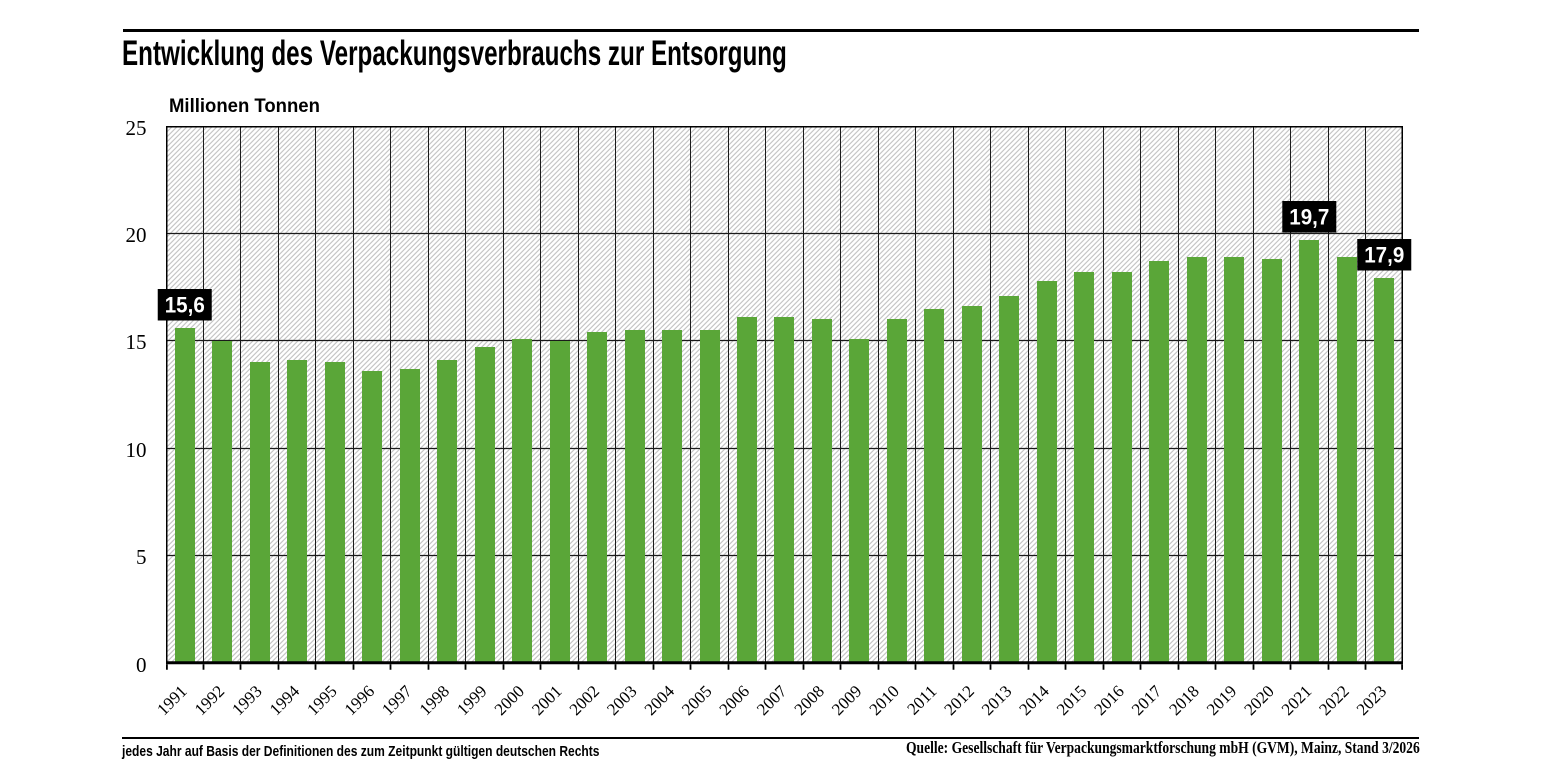 This screenshot has height=775, width=1545. What do you see at coordinates (1310, 217) in the screenshot?
I see `svg-text: 19,7` at bounding box center [1310, 217].